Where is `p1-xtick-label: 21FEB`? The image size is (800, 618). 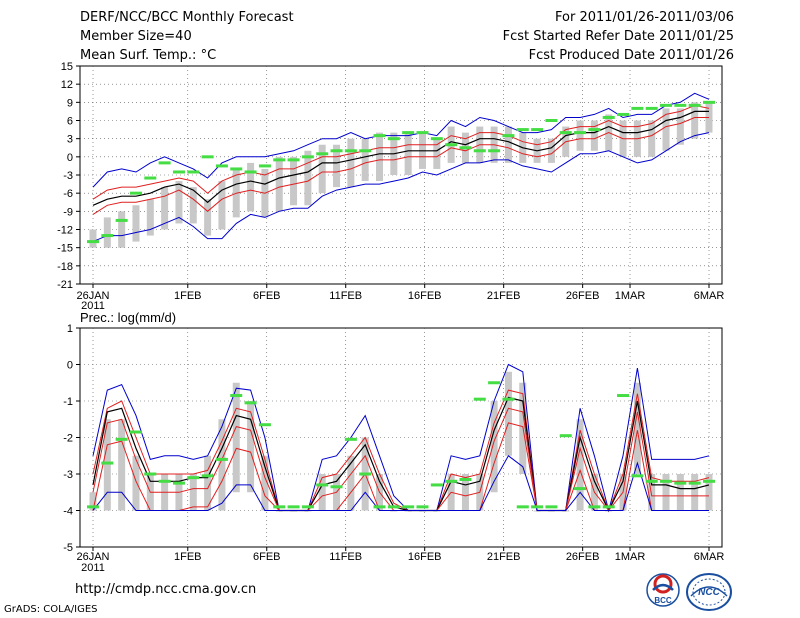 p1-xtick-label: 21FEB is located at coordinates (504, 296).